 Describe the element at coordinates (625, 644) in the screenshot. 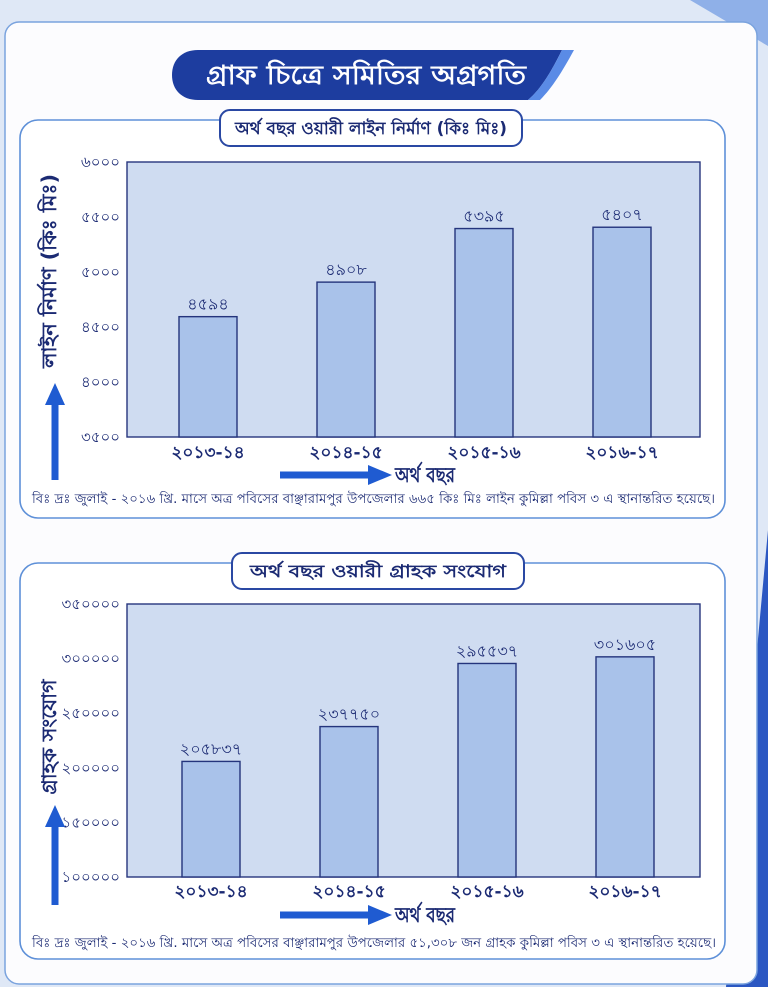

I see `bar-value-label: ৩০১৬০৫` at that location.